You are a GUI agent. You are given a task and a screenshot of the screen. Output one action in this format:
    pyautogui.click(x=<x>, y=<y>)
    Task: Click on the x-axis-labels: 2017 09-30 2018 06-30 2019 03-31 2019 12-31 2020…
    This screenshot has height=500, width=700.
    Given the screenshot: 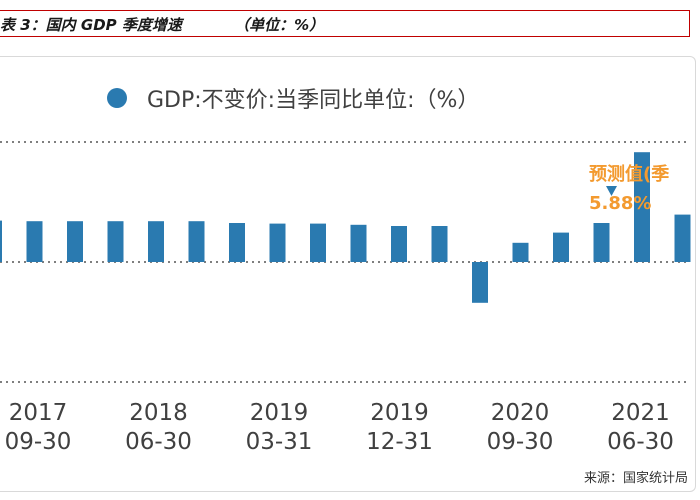 What is the action you would take?
    pyautogui.click(x=339, y=427)
    